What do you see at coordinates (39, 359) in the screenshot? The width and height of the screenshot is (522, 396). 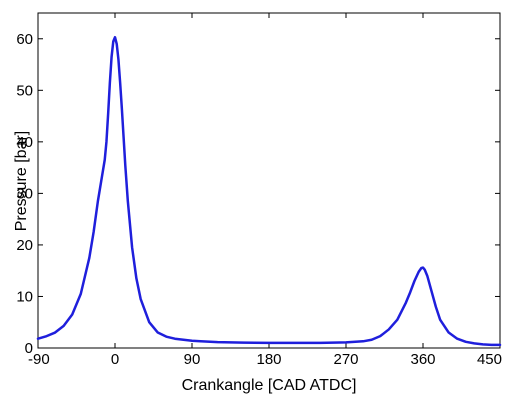 I see `x-tick-label: -90` at bounding box center [39, 359].